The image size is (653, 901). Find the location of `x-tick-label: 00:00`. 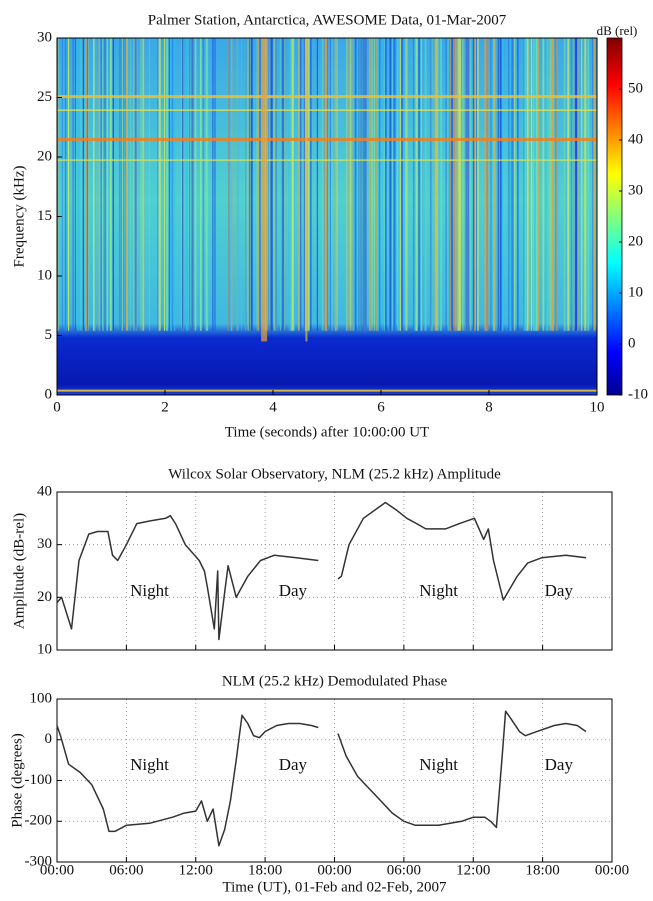

x-tick-label: 00:00 is located at coordinates (612, 870).